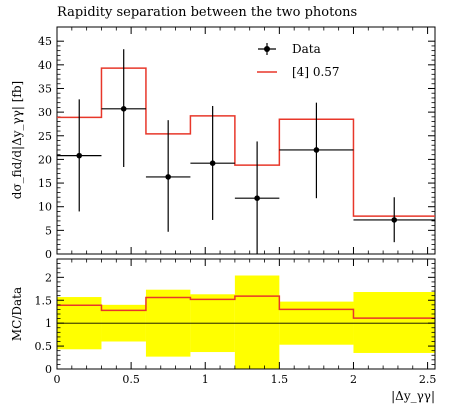 The height and width of the screenshot is (407, 450). What do you see at coordinates (45, 88) in the screenshot?
I see `main-y-tick-label: 35` at bounding box center [45, 88].